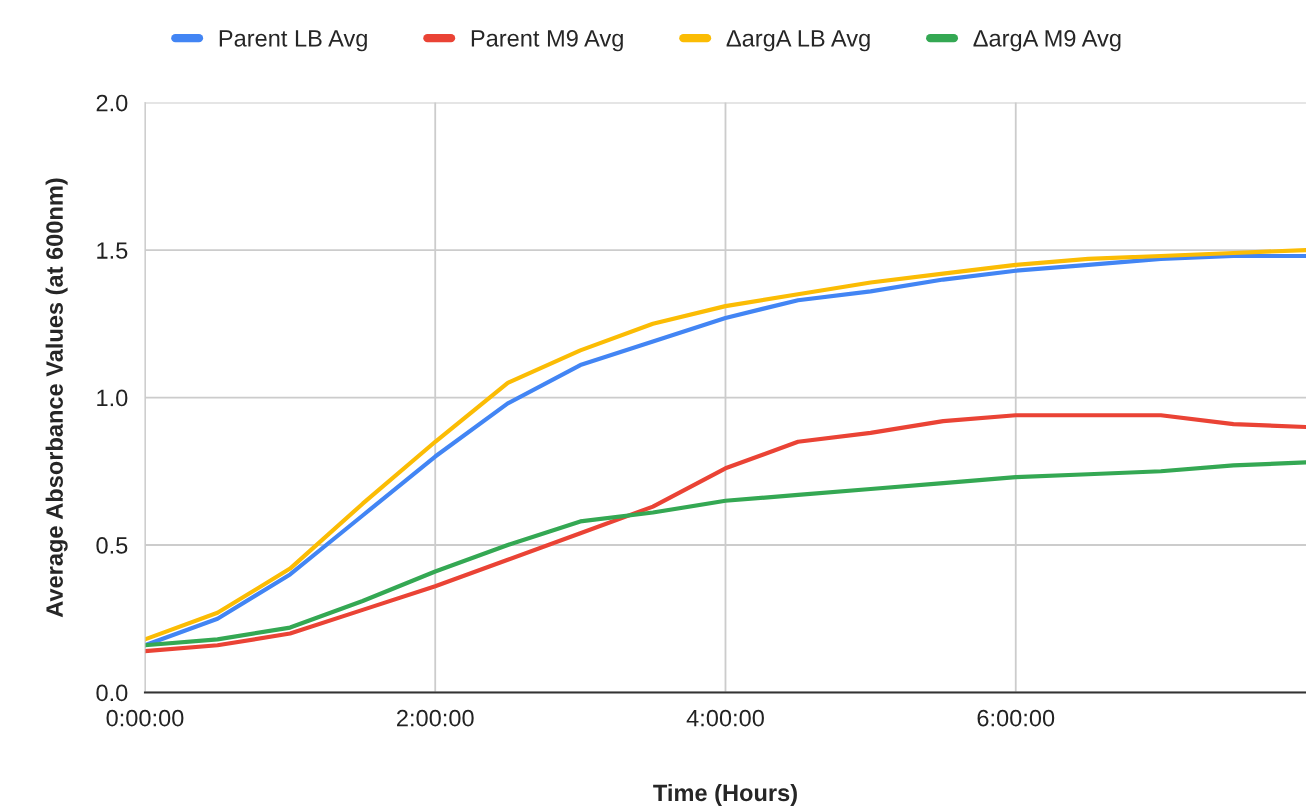  Describe the element at coordinates (435, 718) in the screenshot. I see `x-tick-label: 2:00:00` at that location.